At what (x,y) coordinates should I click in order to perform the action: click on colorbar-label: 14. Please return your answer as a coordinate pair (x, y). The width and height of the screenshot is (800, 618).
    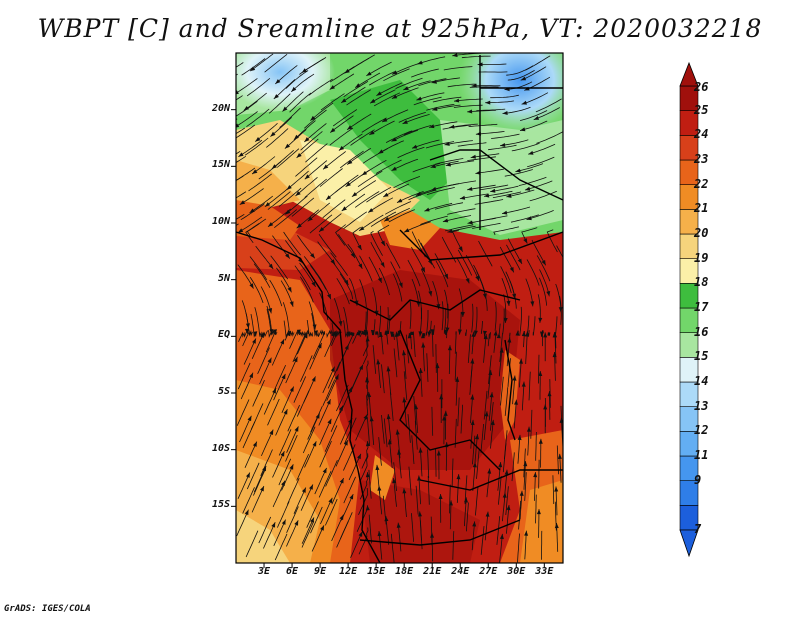
    Looking at the image, I should click on (701, 381).